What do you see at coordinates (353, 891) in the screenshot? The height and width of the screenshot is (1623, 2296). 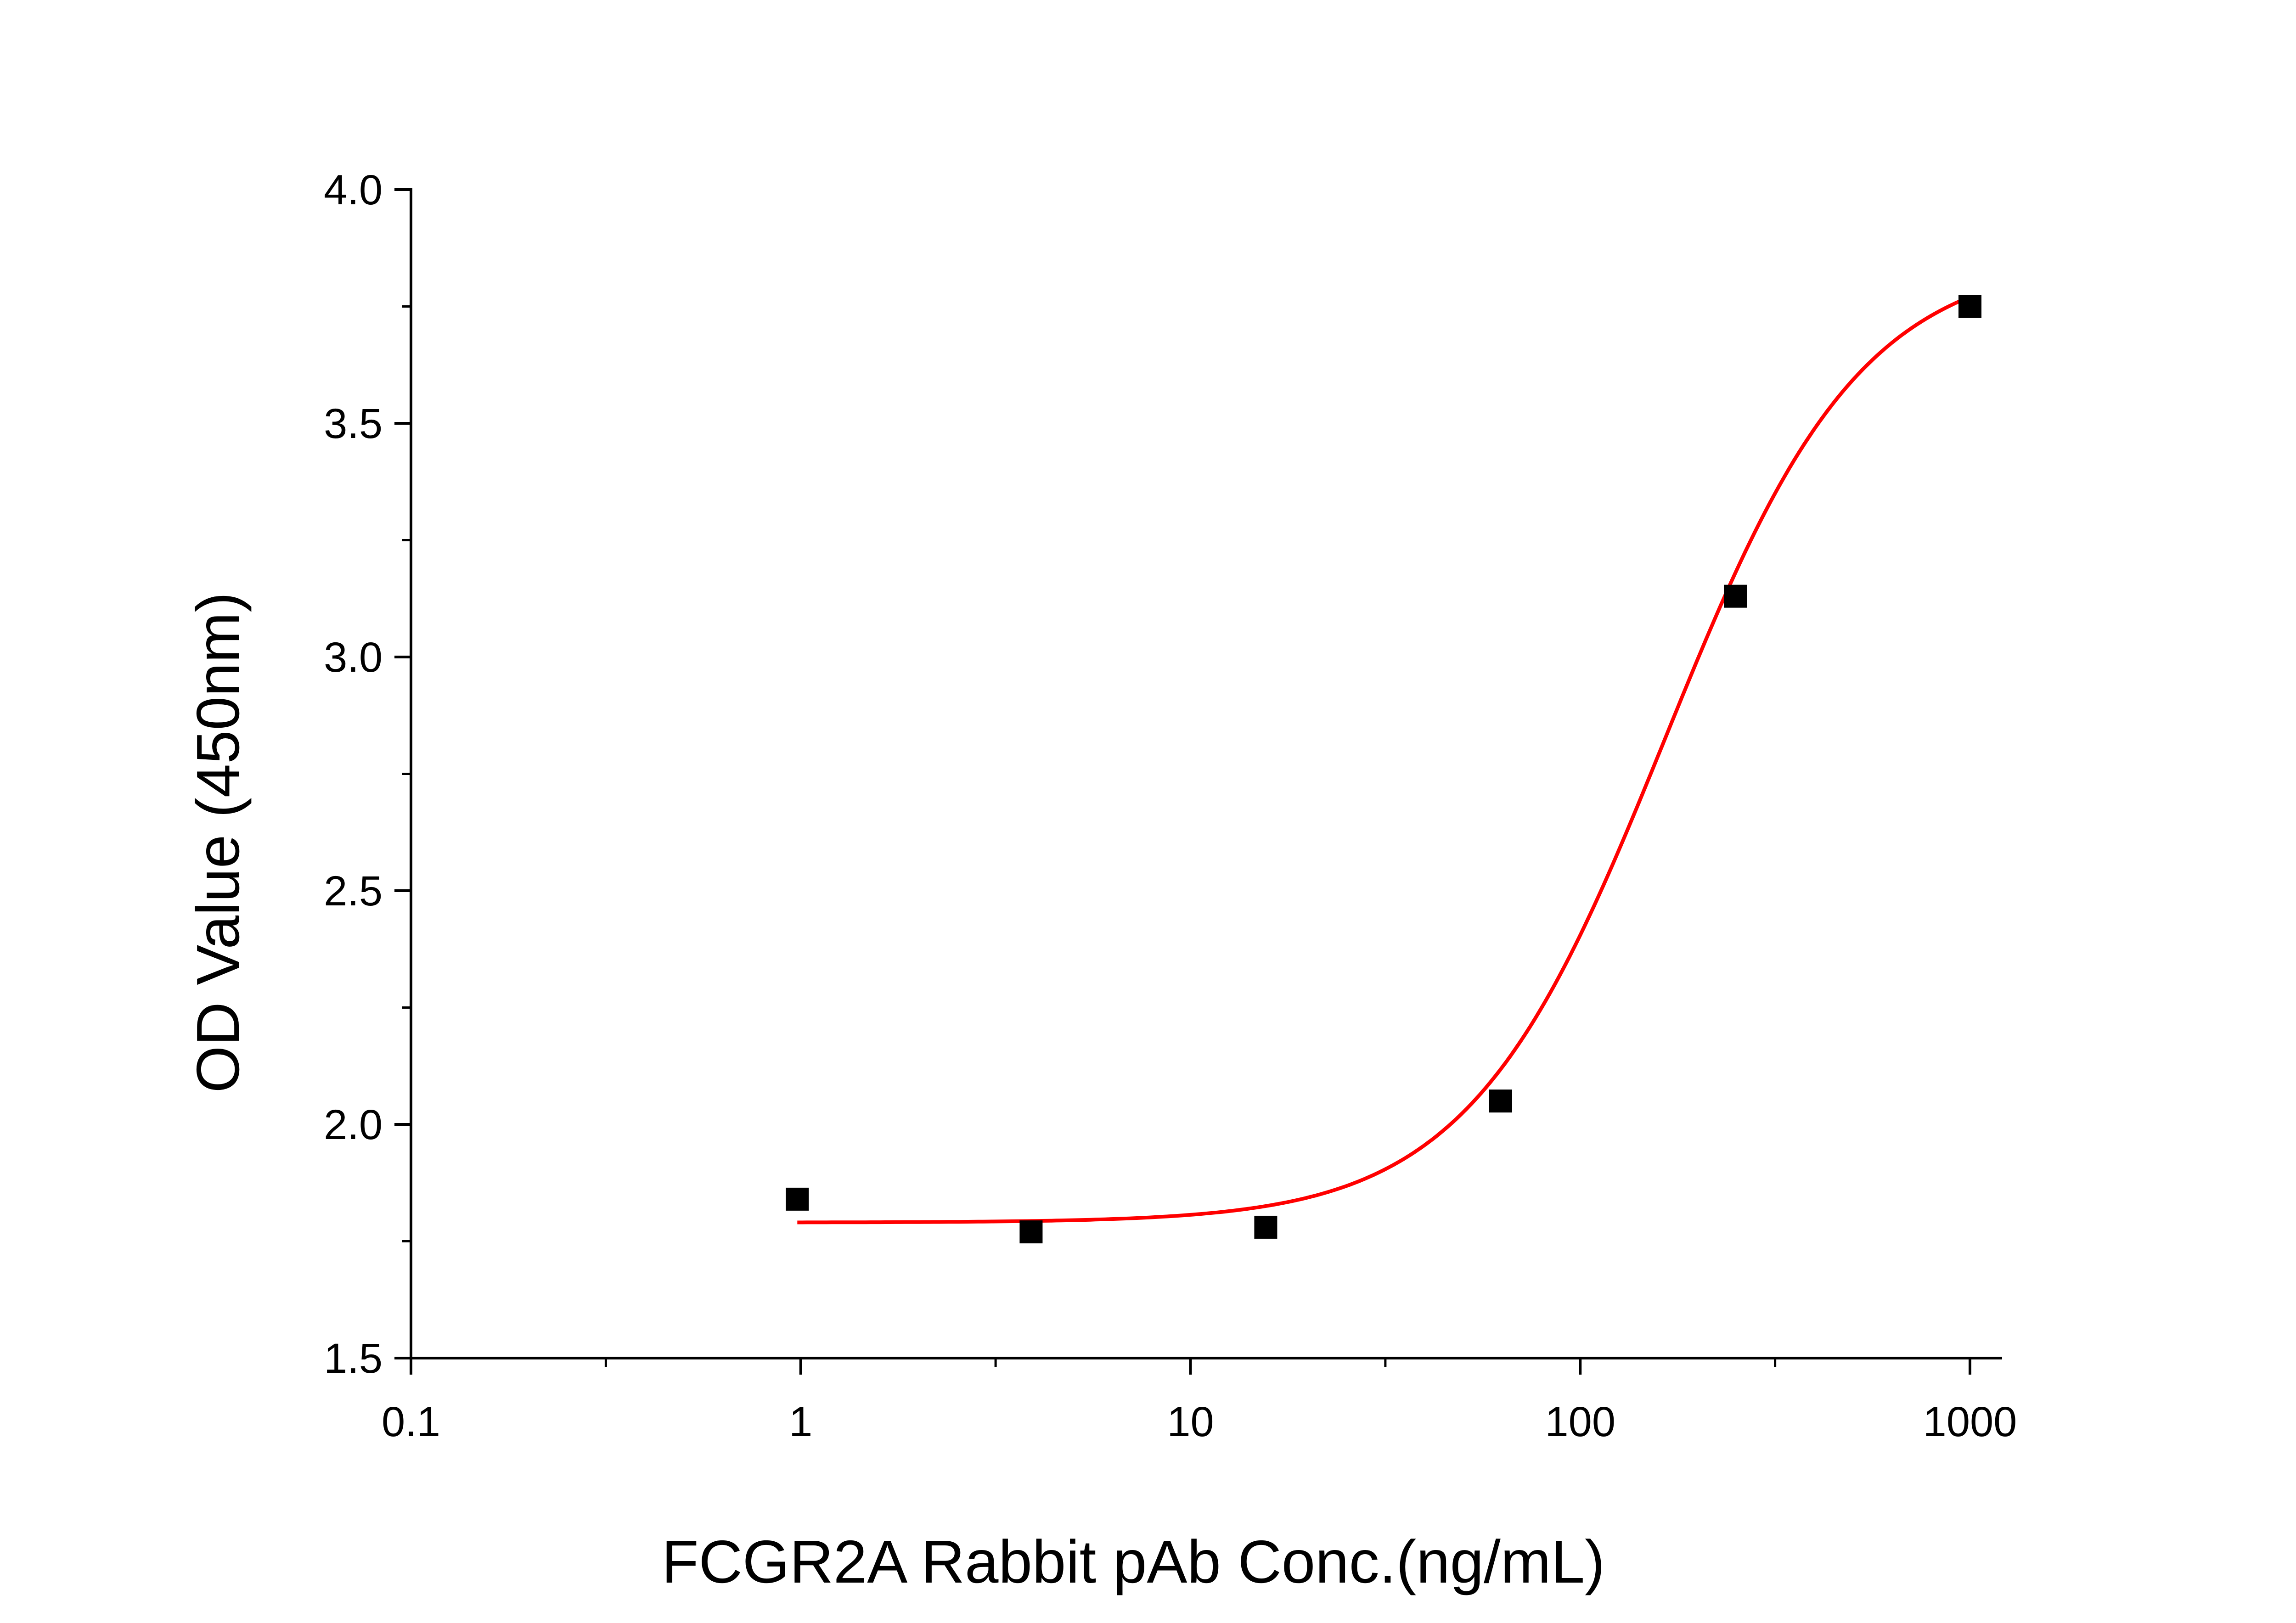 I see `y-tick-label: 2.5` at bounding box center [353, 891].